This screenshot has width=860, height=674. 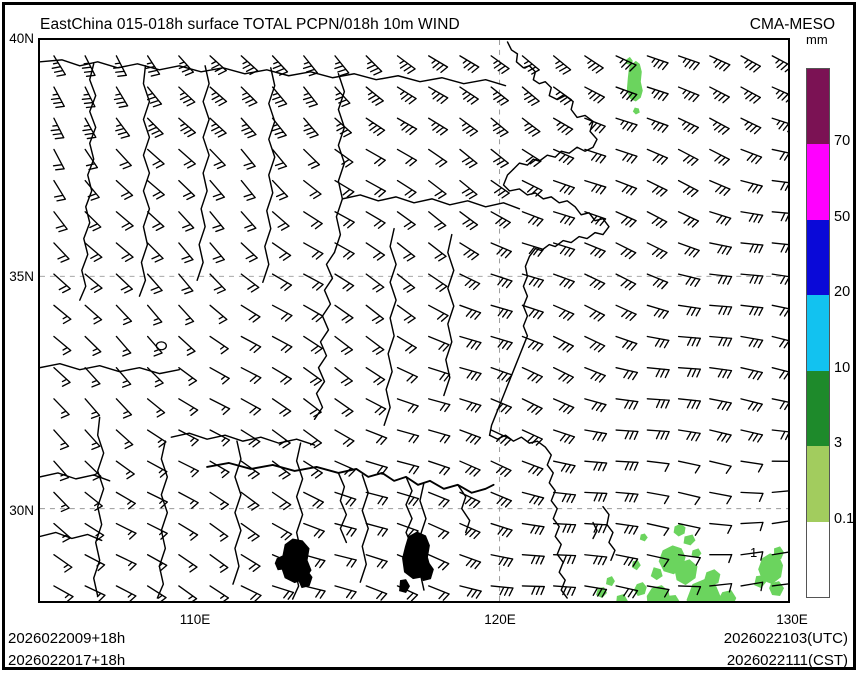 I want to click on colorbar-tick-10: 10, so click(x=842, y=367).